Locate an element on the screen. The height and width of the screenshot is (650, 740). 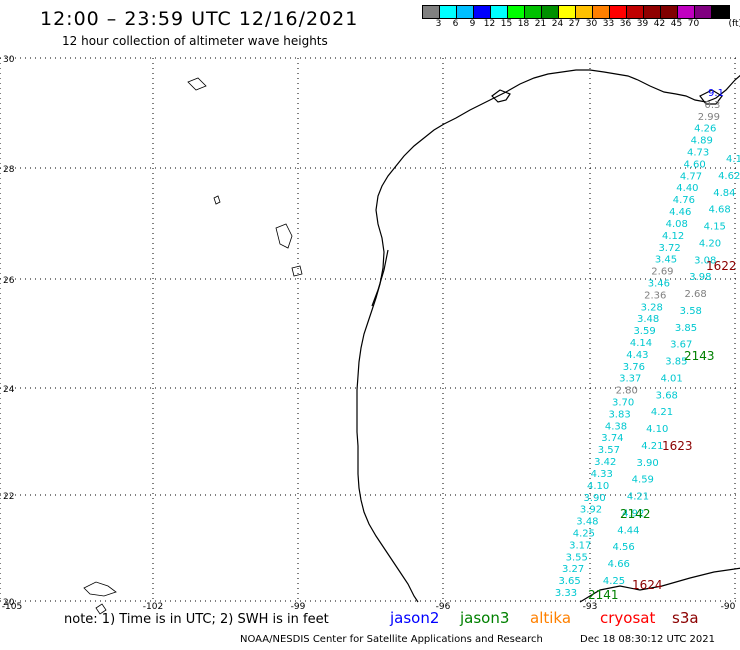
legend-labels: 3 6 9 12 15 18 21 24 27 30 33 36 39 42 45 70 is located at coordinates (580, 24).